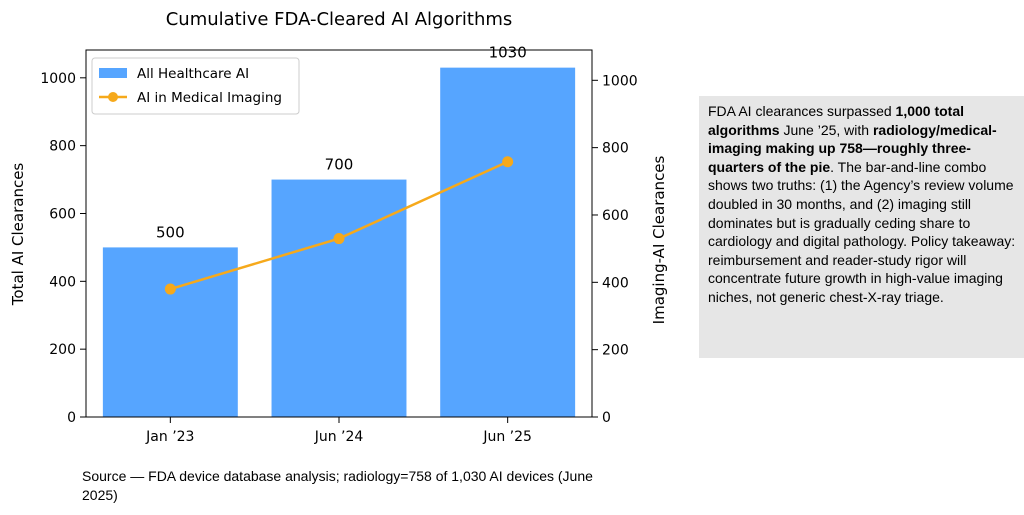 The width and height of the screenshot is (1024, 515). I want to click on y-tick-label-1000: 1000, so click(58, 79).